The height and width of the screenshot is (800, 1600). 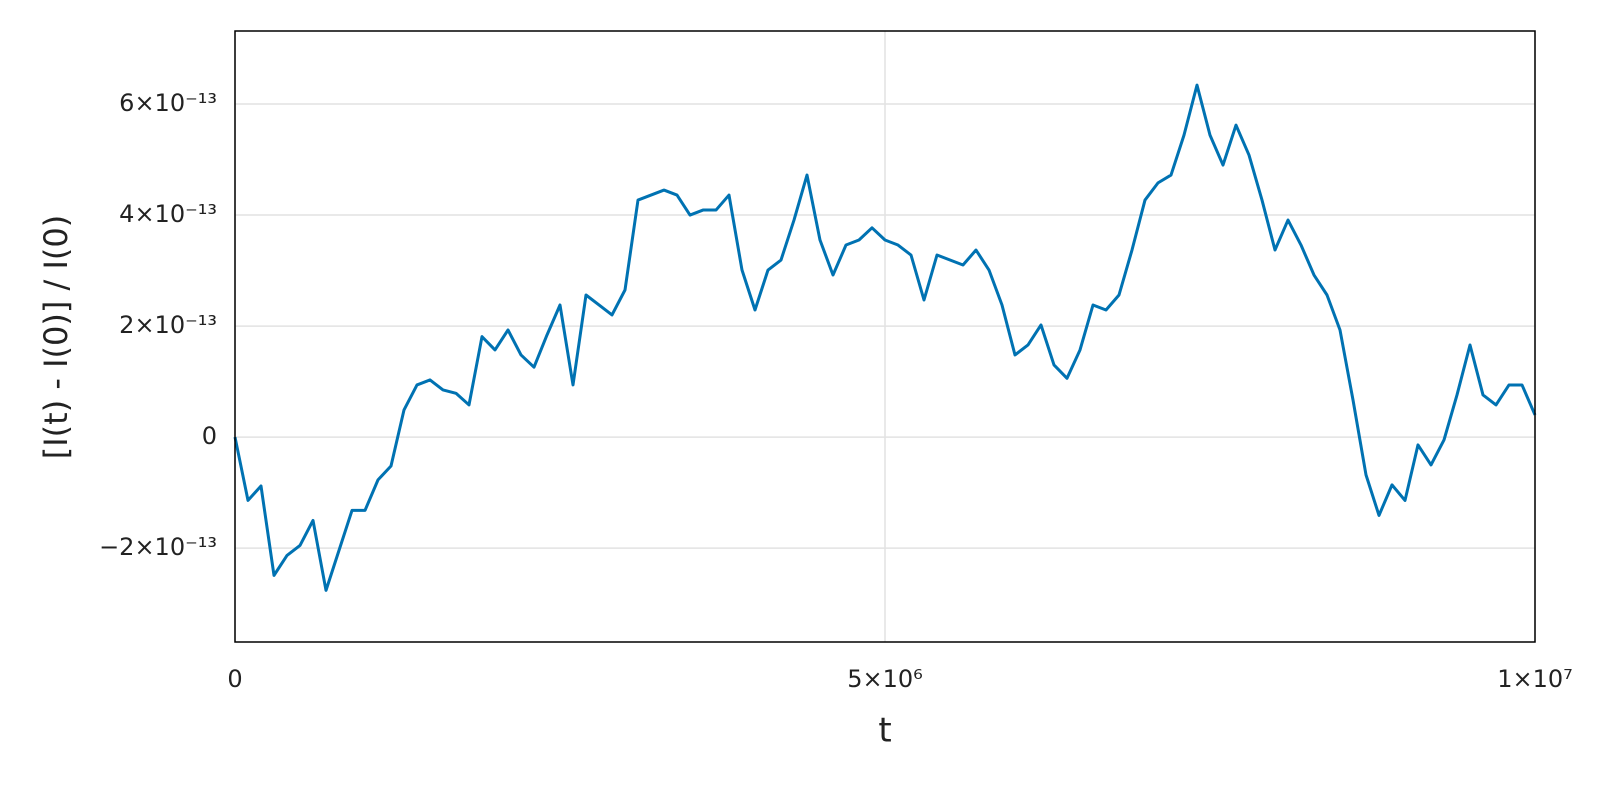 I want to click on x-tick-label: 5×10⁶, so click(x=885, y=679).